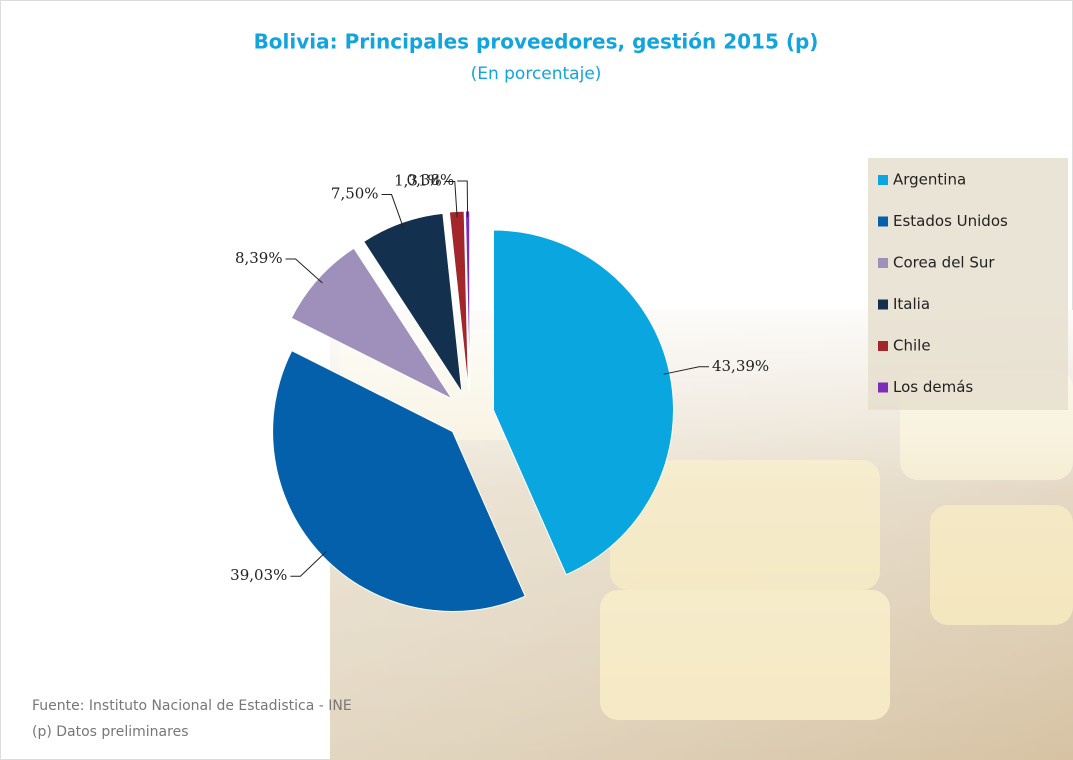 The height and width of the screenshot is (760, 1073). Describe the element at coordinates (944, 263) in the screenshot. I see `legend-label: Corea del Sur` at that location.